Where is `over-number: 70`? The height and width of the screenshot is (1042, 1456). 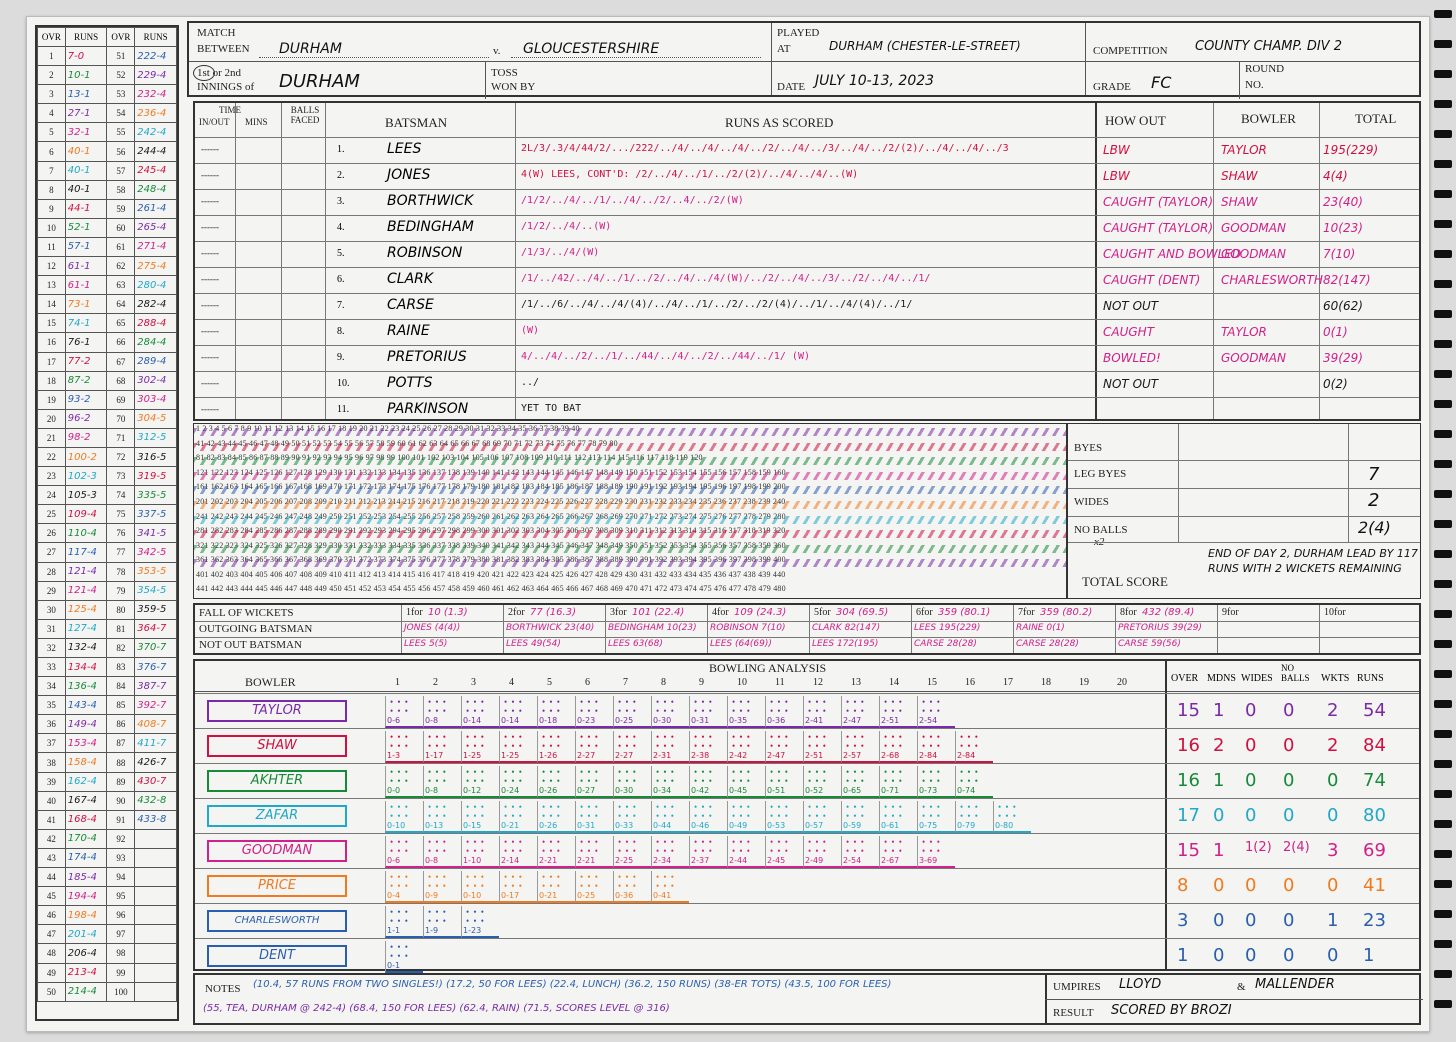
over-number: 70 is located at coordinates (121, 418).